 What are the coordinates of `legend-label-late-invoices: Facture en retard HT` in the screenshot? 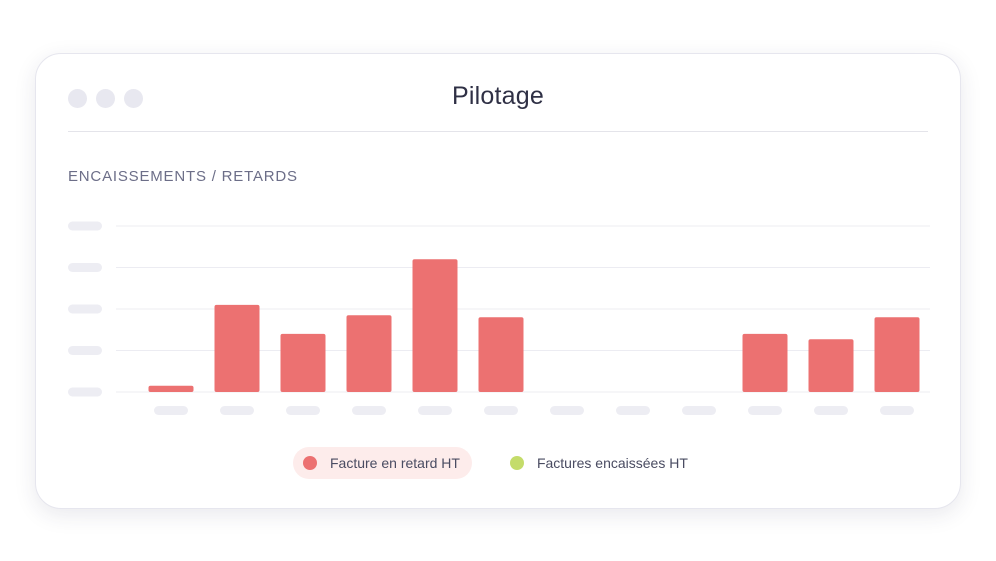 It's located at (395, 463).